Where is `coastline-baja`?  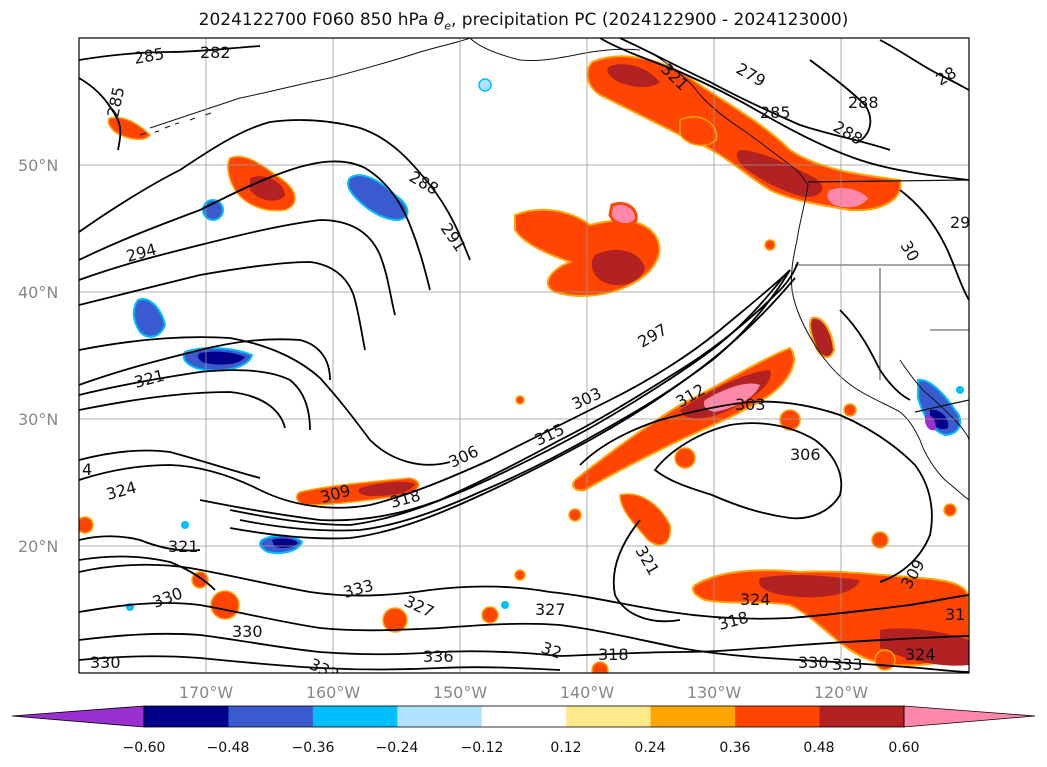
coastline-baja is located at coordinates (944, 470).